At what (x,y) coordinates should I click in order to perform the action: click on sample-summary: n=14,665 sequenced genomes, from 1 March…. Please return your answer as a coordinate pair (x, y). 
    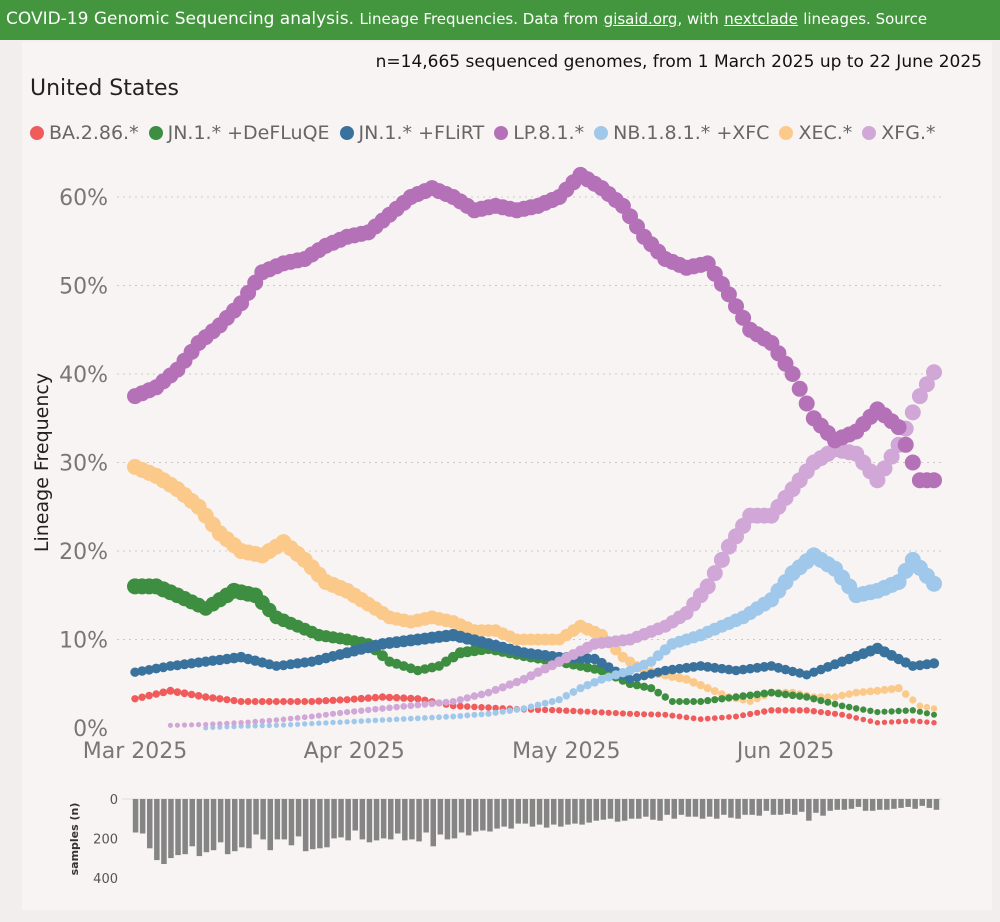
    Looking at the image, I should click on (678, 62).